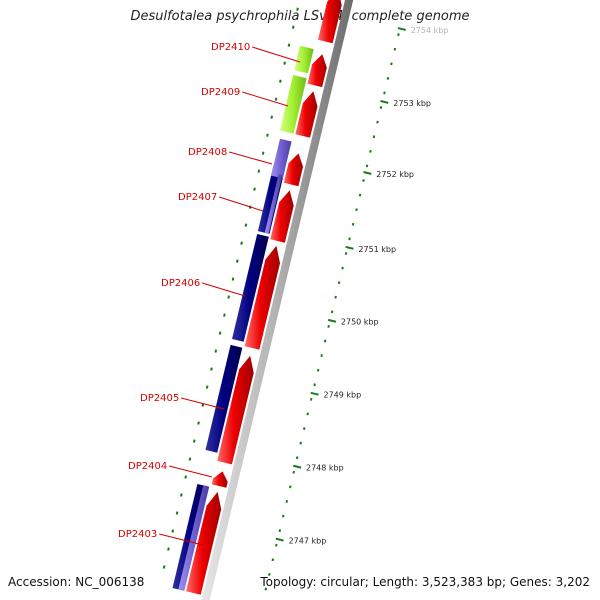  I want to click on gene-label: DP2403, so click(137, 534).